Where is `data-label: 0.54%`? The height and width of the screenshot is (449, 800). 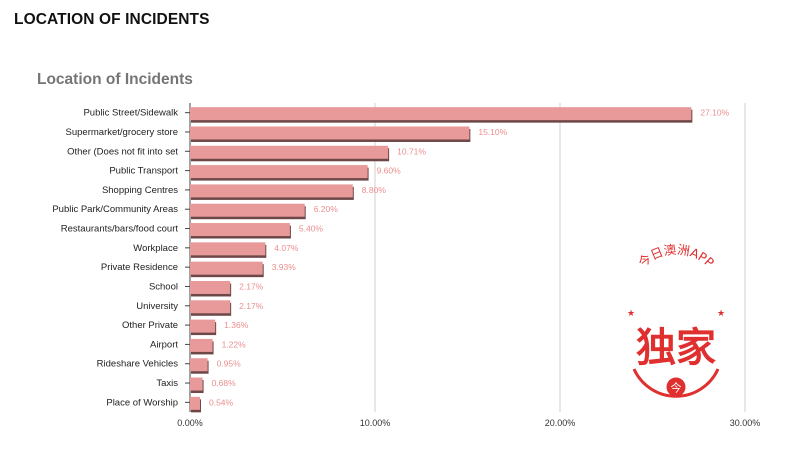
data-label: 0.54% is located at coordinates (221, 402).